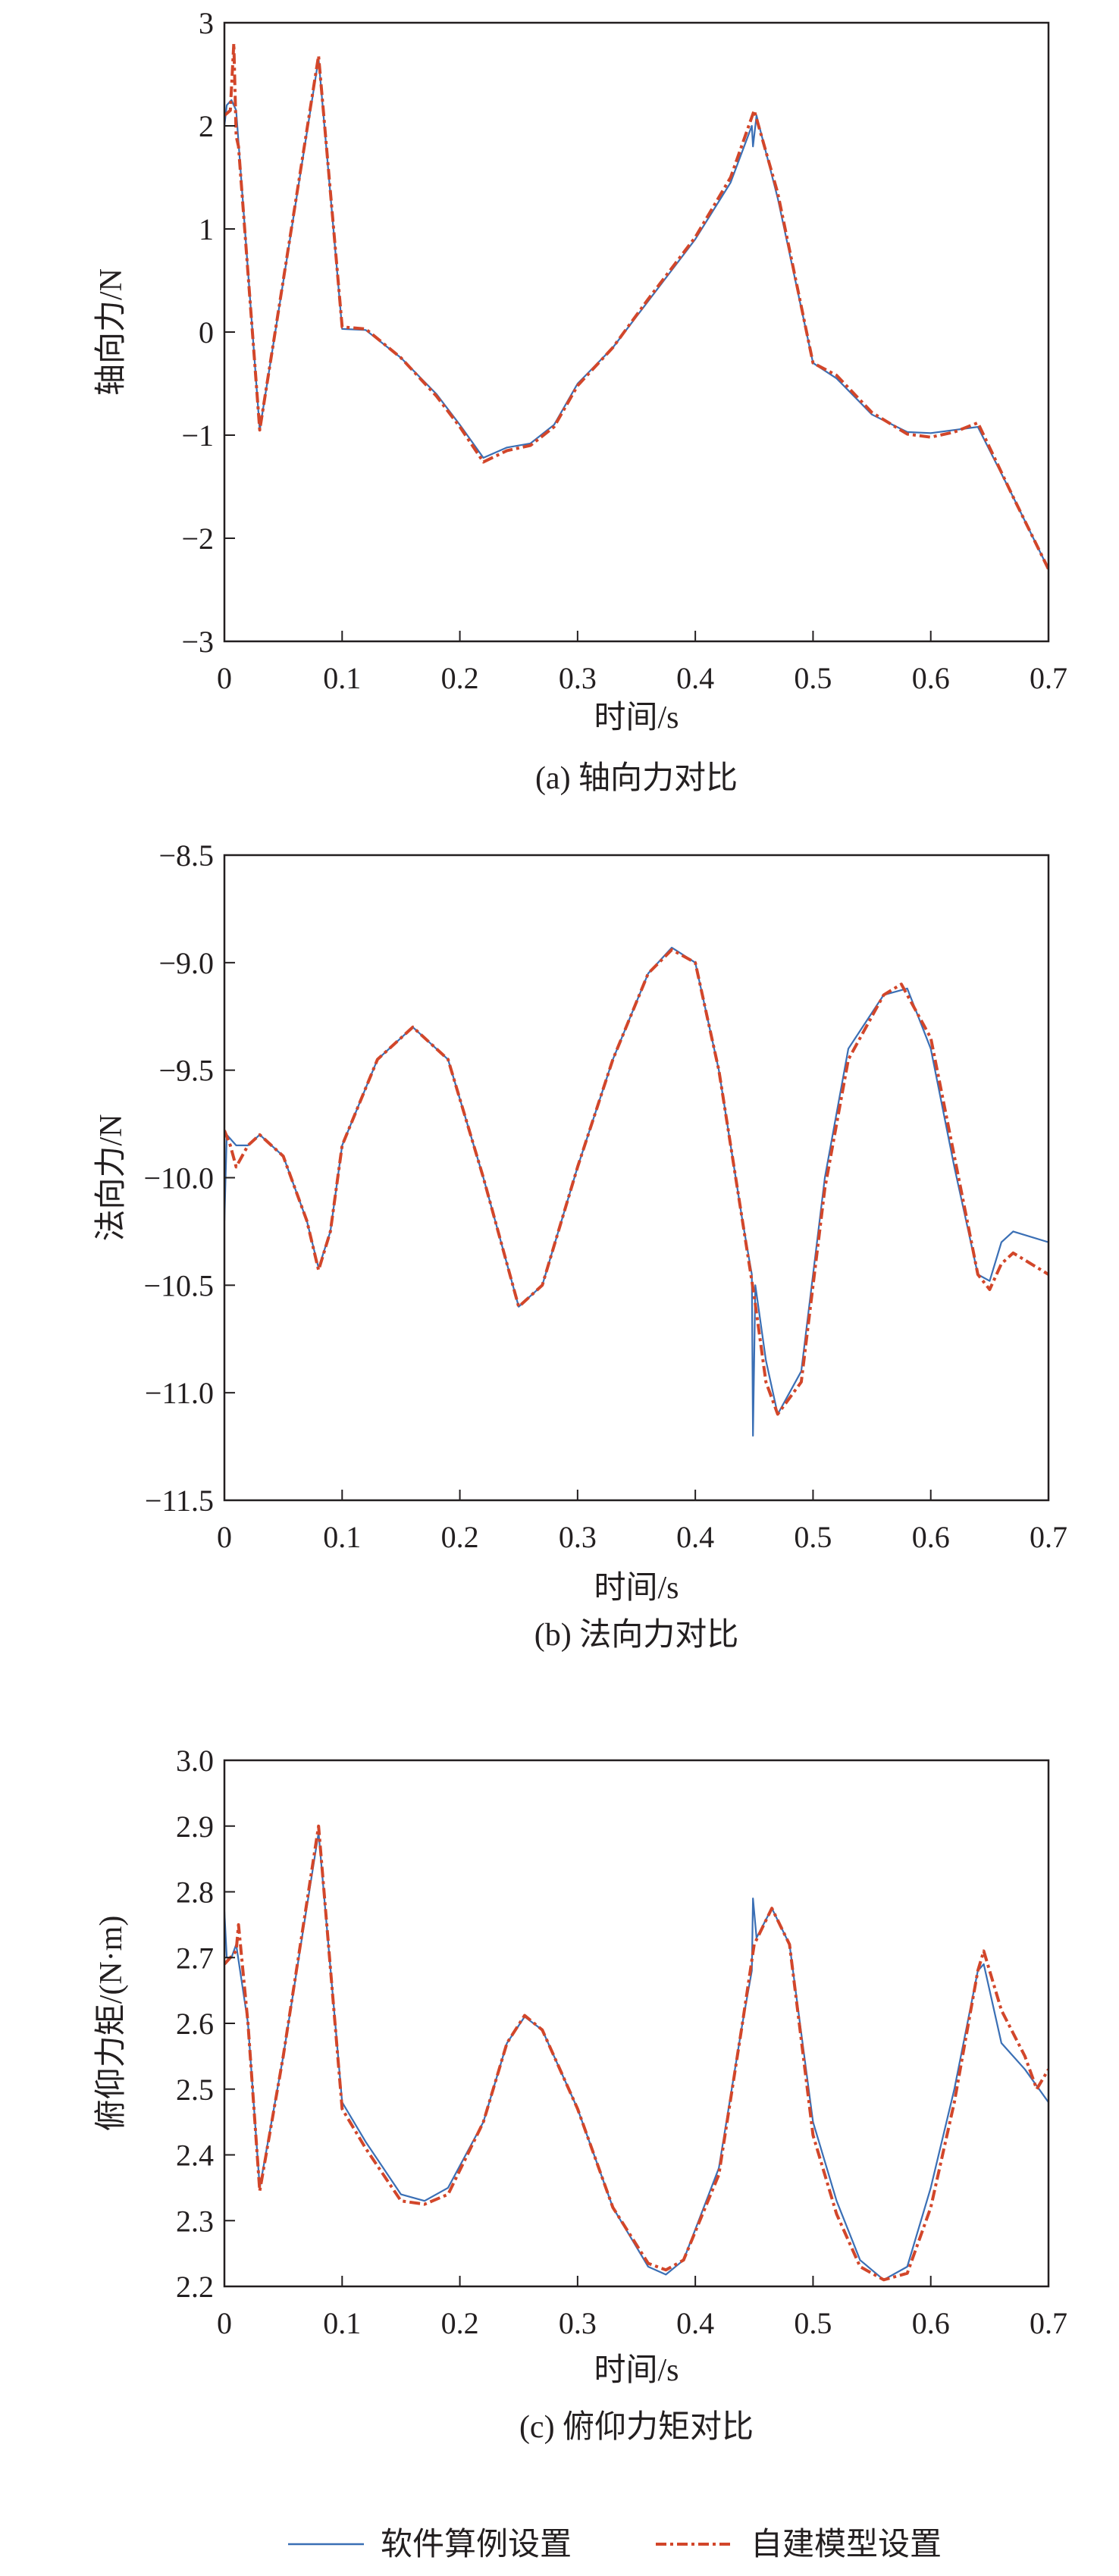 Image resolution: width=1119 pixels, height=2576 pixels. I want to click on y-tick-label: 3, so click(207, 23).